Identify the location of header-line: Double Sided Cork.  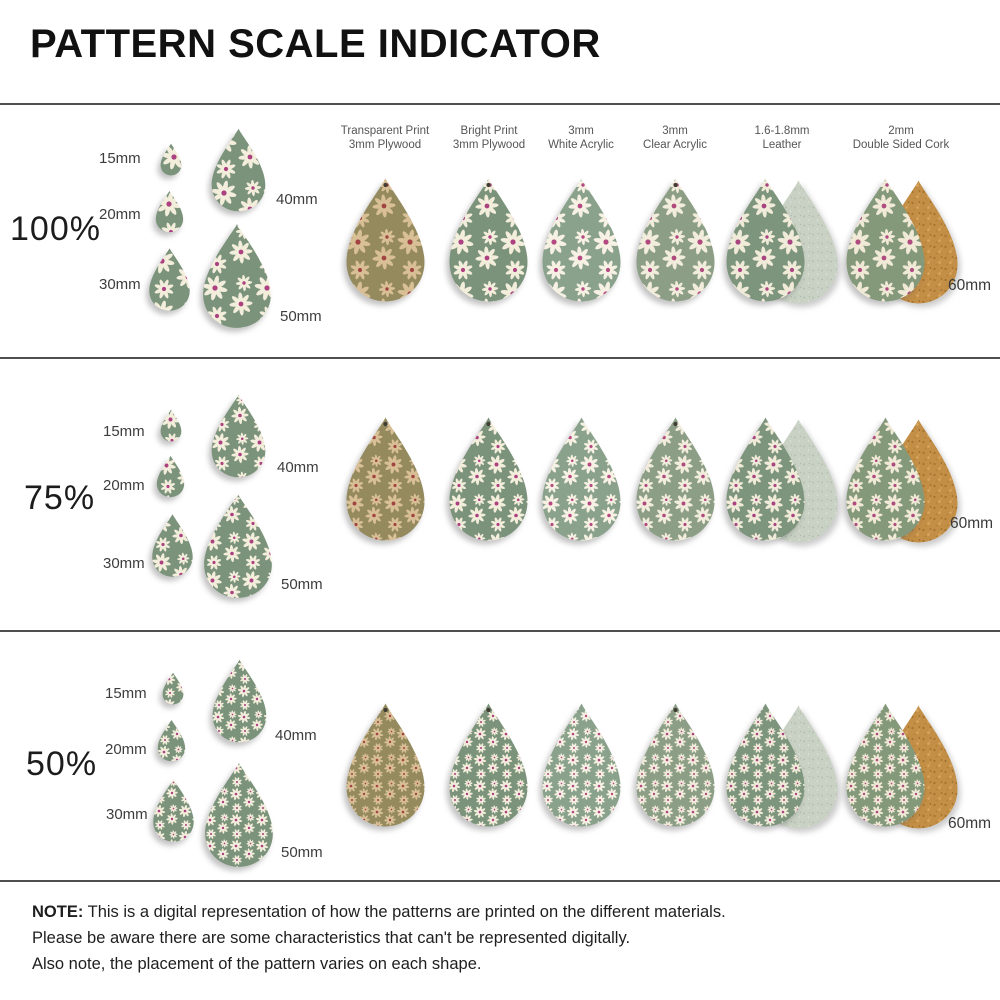
(901, 145).